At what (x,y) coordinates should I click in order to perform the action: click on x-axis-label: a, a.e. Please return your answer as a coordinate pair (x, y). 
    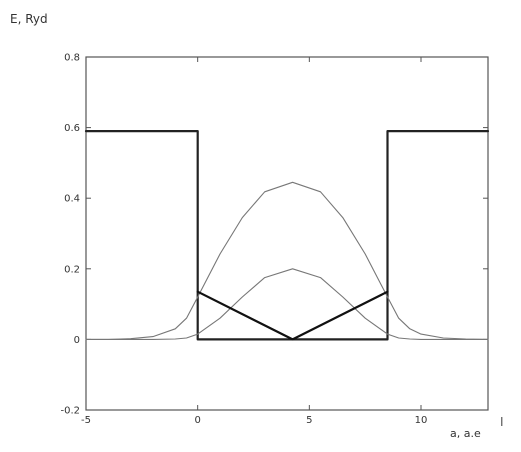
    Looking at the image, I should click on (465, 433).